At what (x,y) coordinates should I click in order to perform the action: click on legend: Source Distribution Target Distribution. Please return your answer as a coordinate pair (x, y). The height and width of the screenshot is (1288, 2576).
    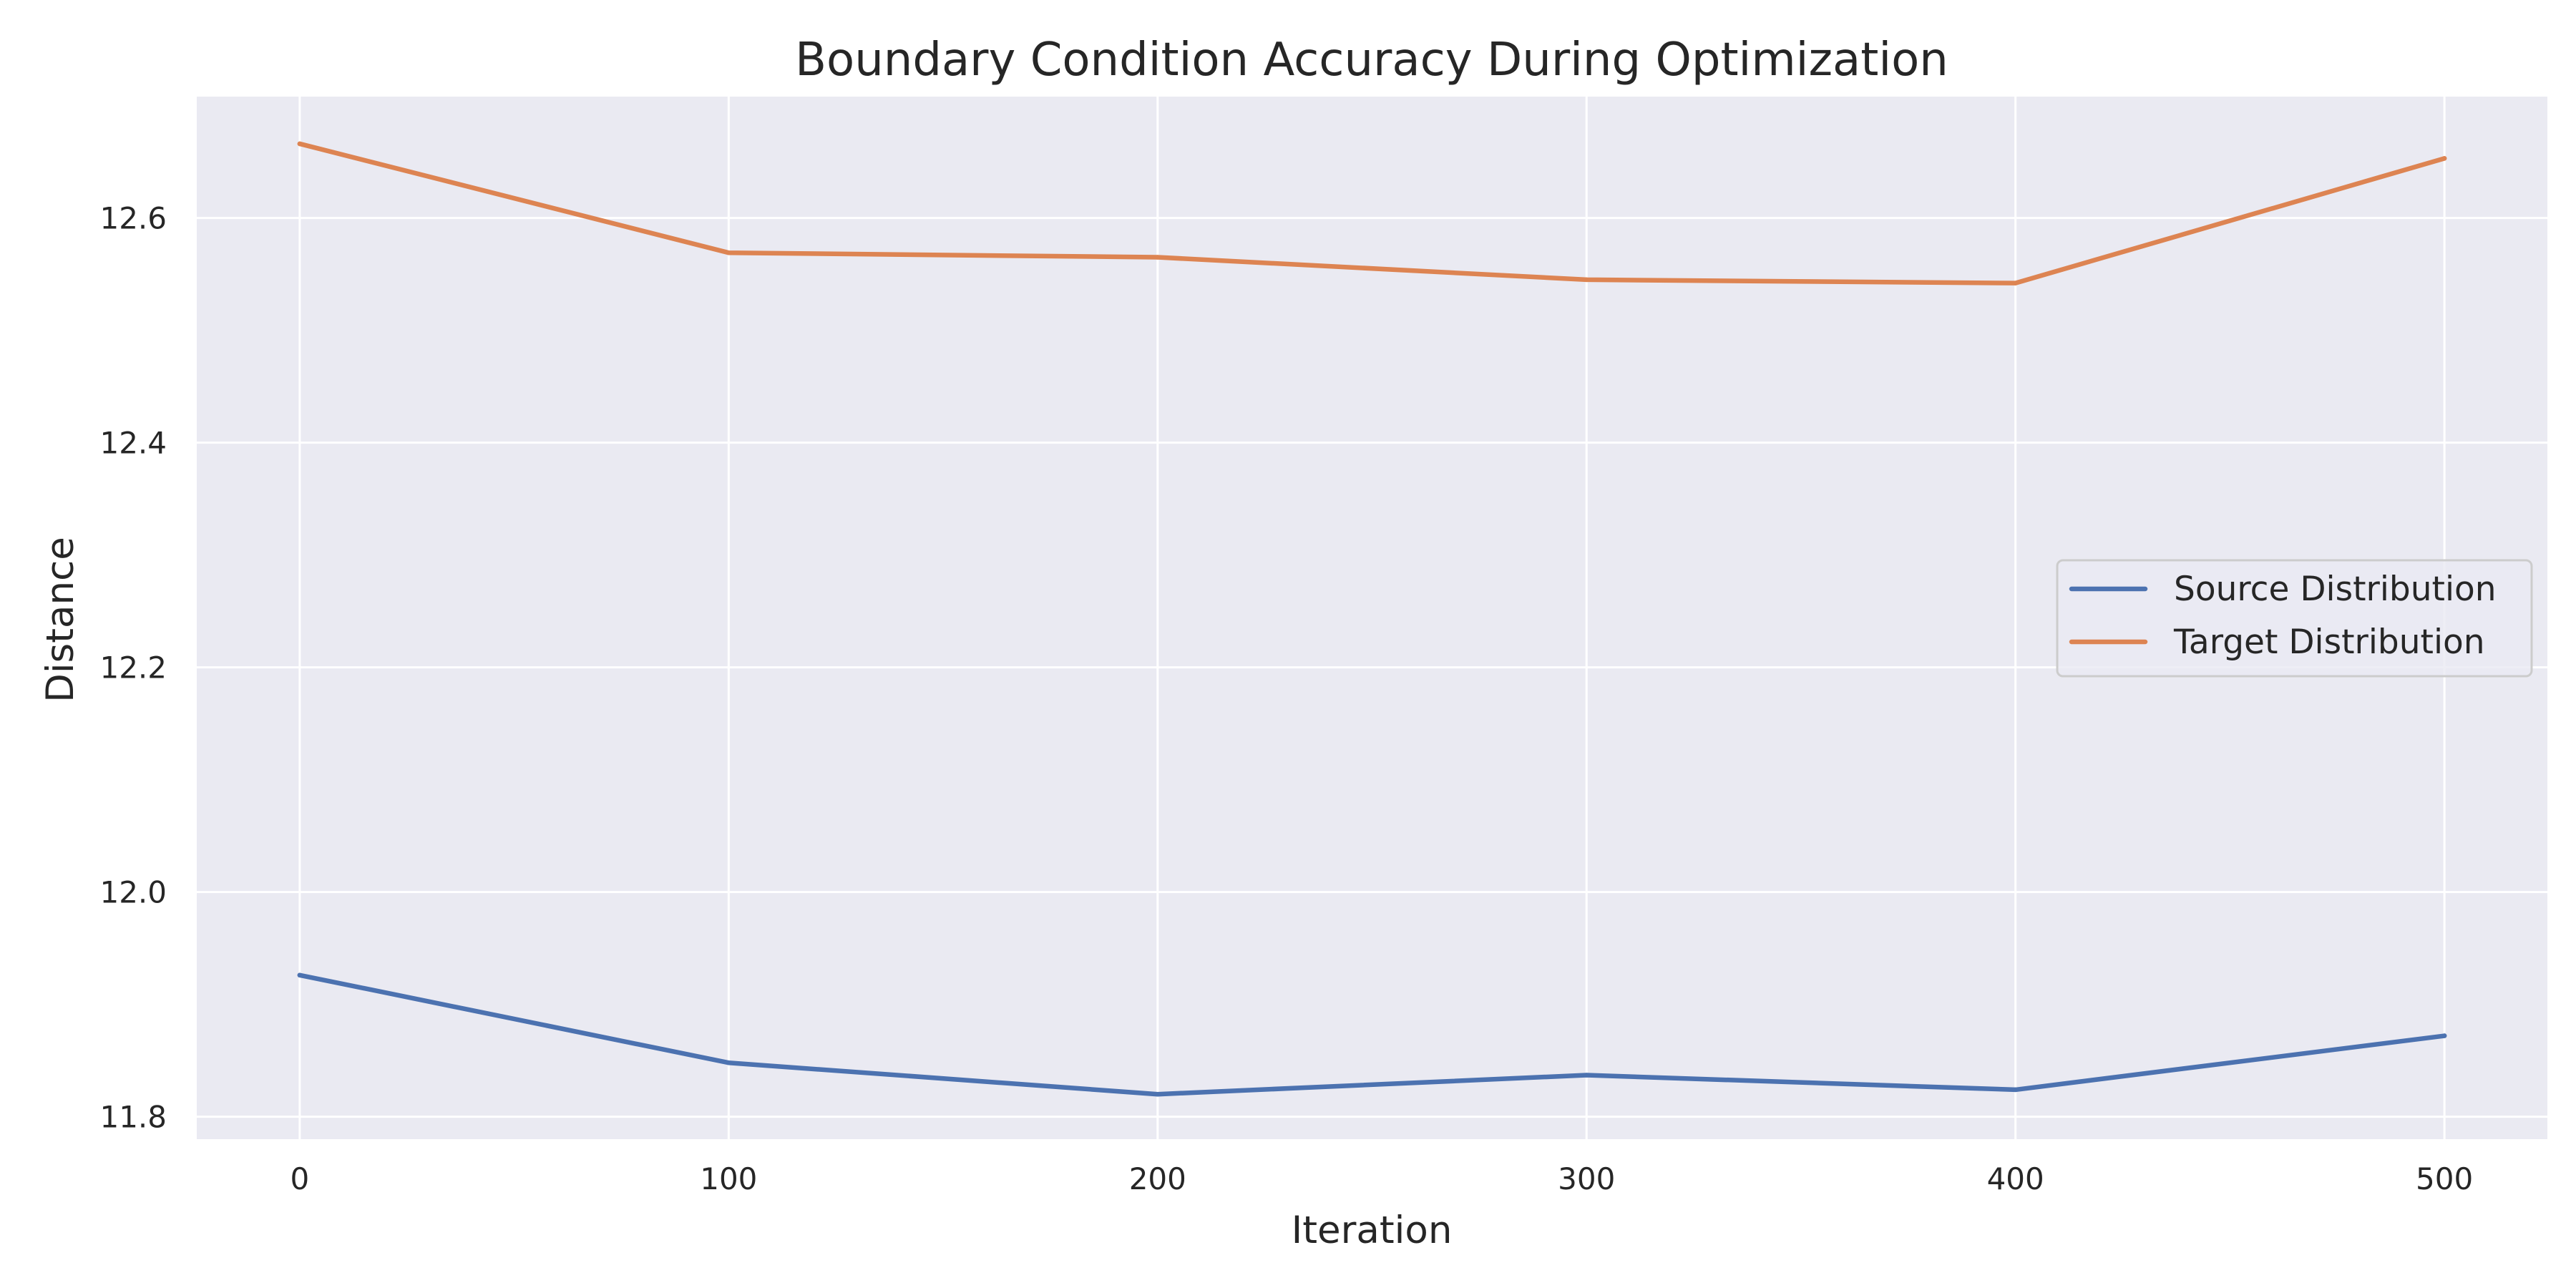
    Looking at the image, I should click on (2294, 618).